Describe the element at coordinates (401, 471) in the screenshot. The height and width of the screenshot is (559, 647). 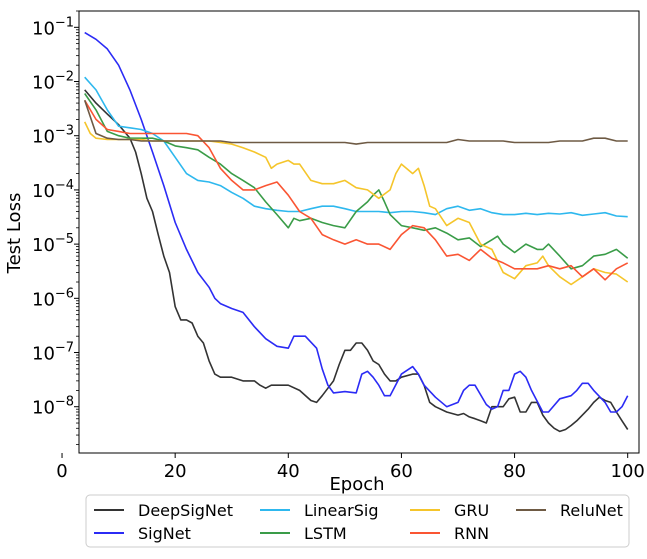
I see `x-tick-label: 60` at that location.